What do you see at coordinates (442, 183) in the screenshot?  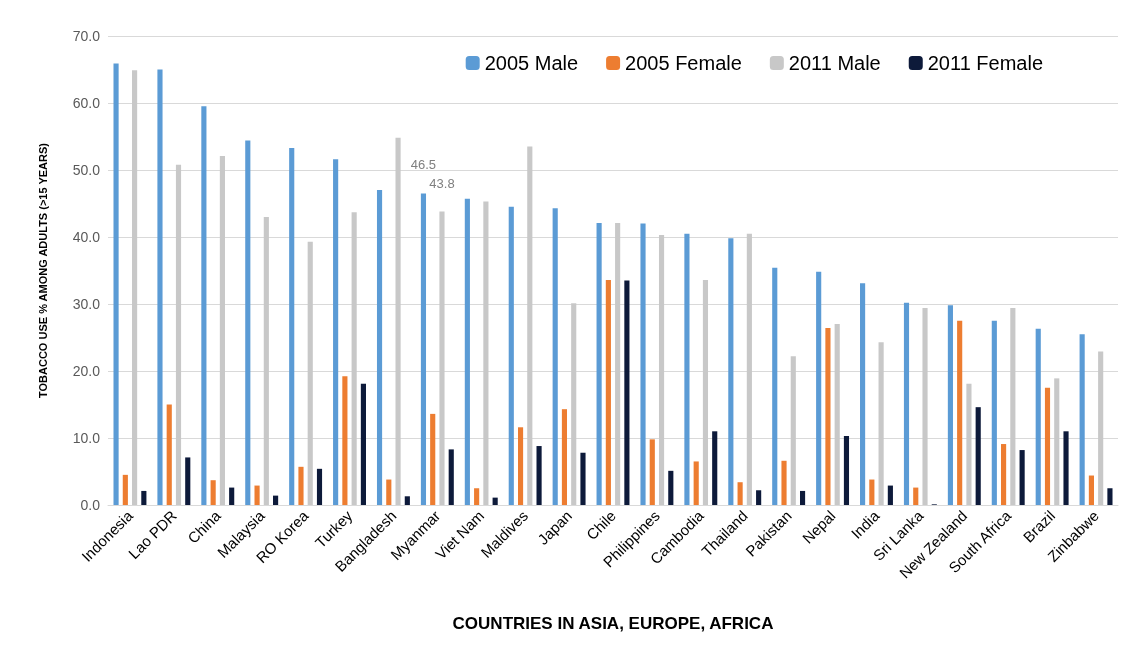 I see `data-label: 43.8` at bounding box center [442, 183].